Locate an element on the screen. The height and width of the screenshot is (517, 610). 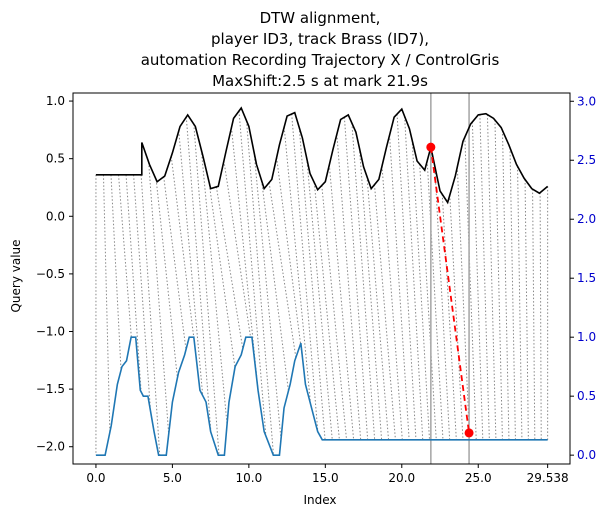
max-shift-line is located at coordinates (449, 290).